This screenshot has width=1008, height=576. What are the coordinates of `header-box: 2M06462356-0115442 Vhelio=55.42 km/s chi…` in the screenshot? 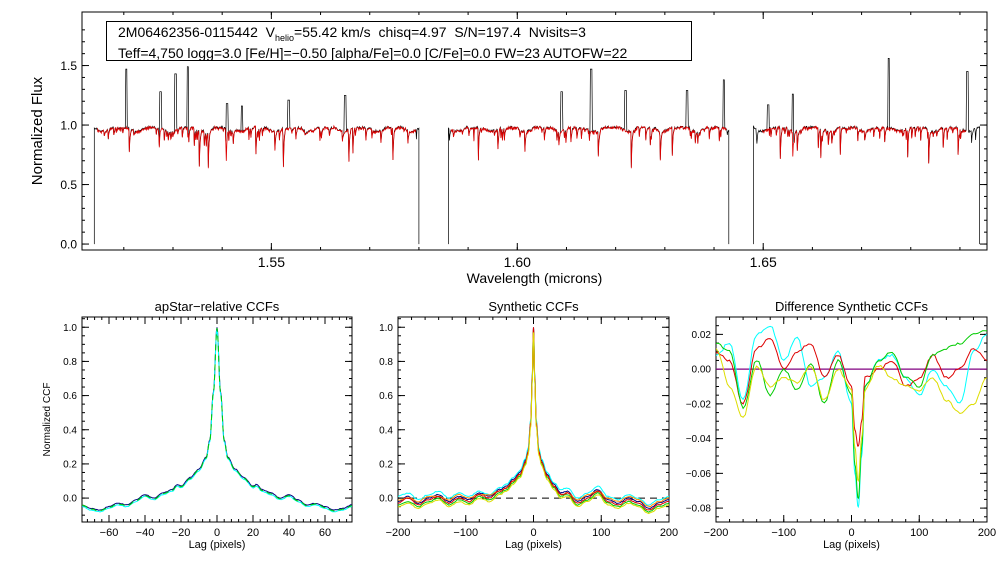 It's located at (399, 41).